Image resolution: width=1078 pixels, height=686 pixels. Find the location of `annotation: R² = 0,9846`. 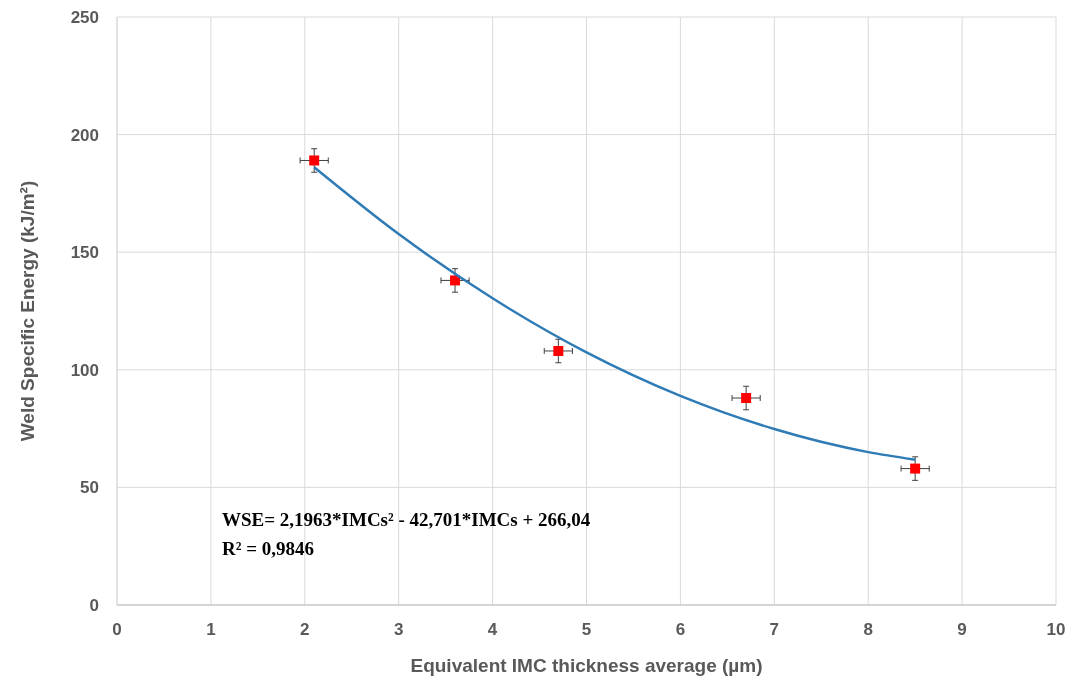

annotation: R² = 0,9846 is located at coordinates (268, 548).